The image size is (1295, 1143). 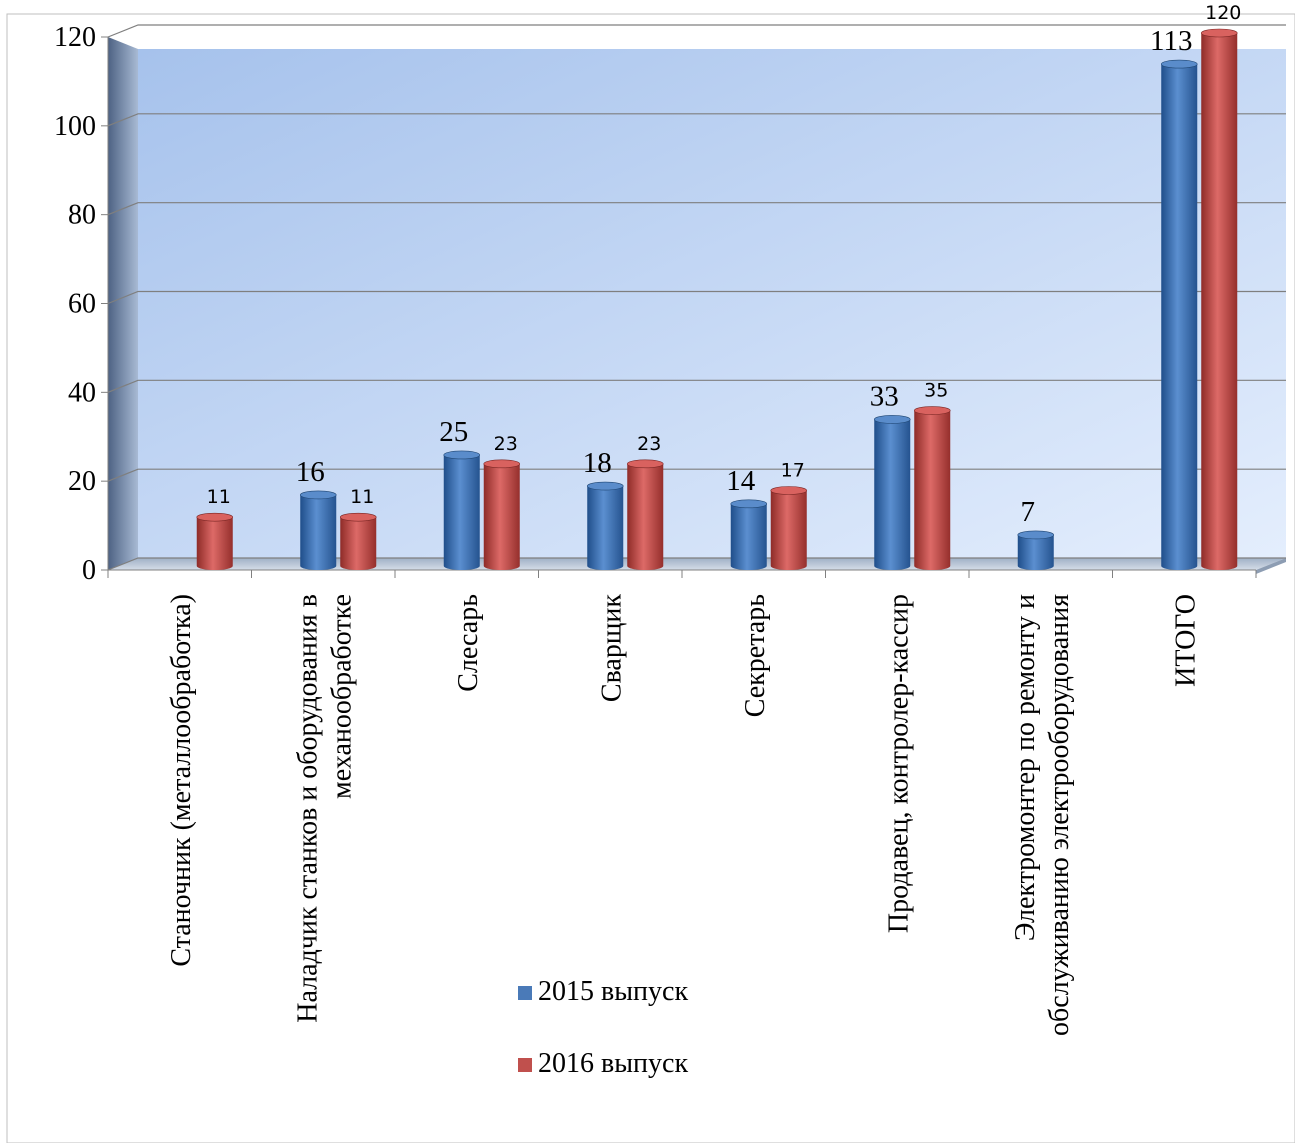 I want to click on category-label-line: Сварщик, so click(x=611, y=648).